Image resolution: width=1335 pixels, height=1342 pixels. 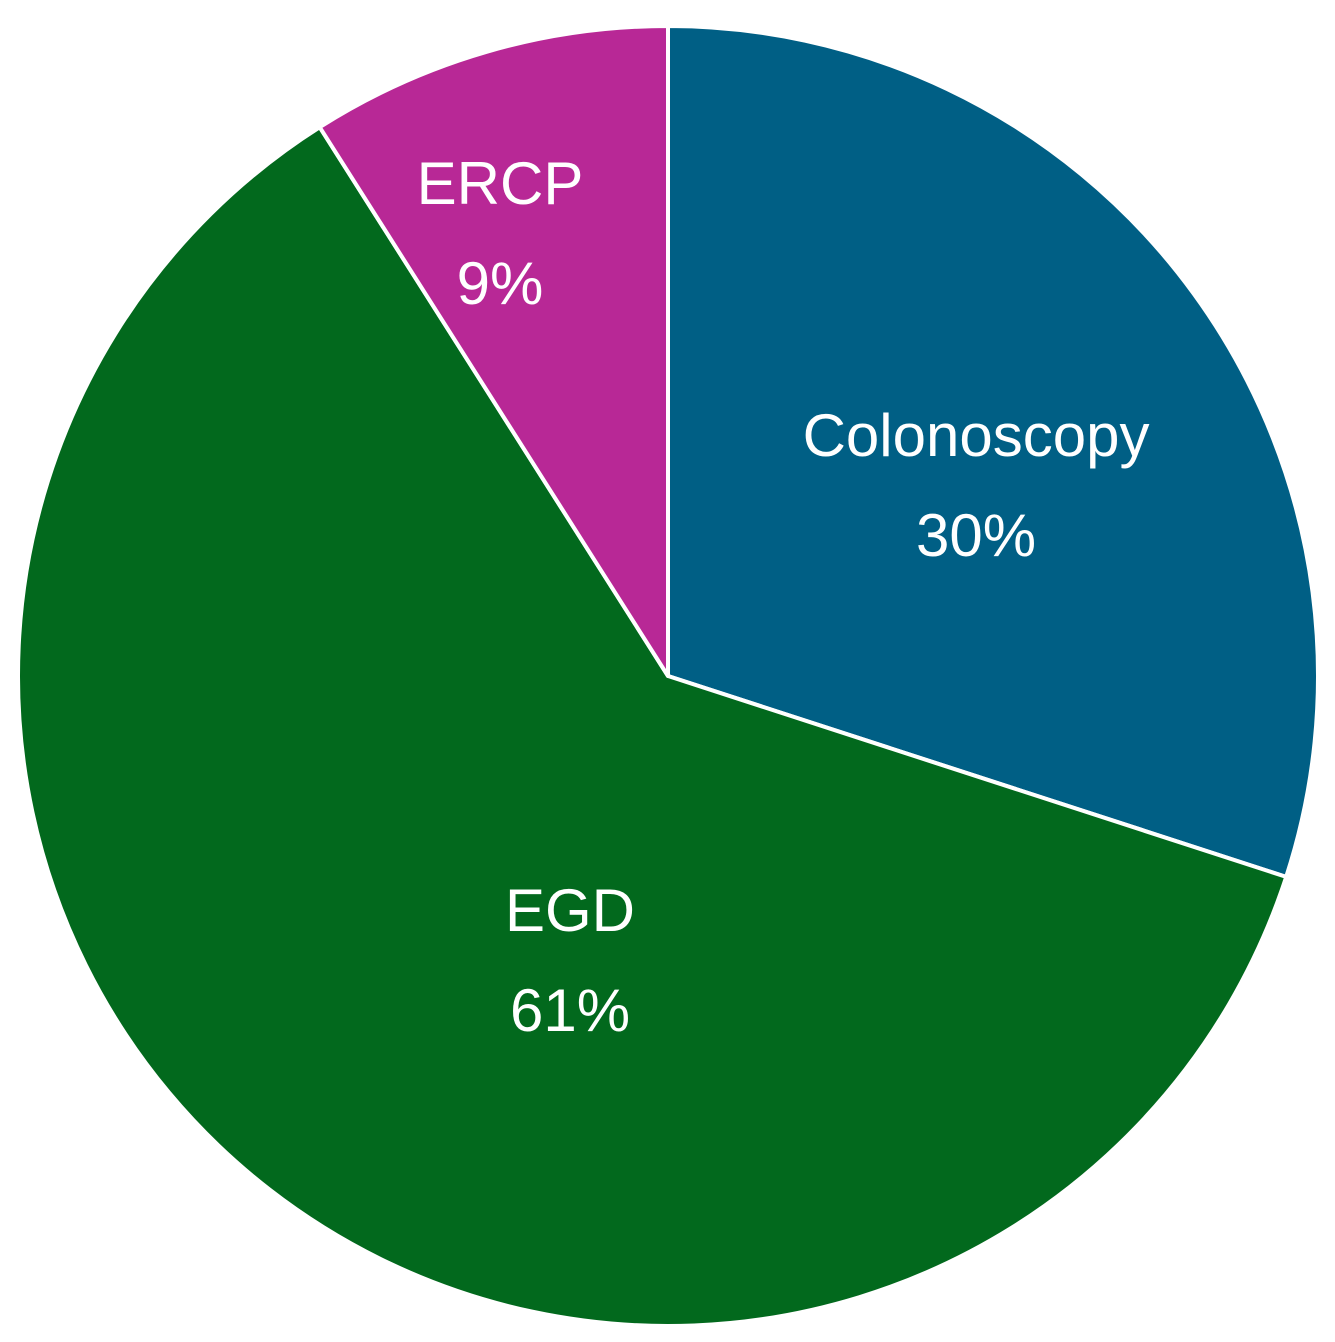 I want to click on slice-value-ercp: 9%, so click(x=500, y=283).